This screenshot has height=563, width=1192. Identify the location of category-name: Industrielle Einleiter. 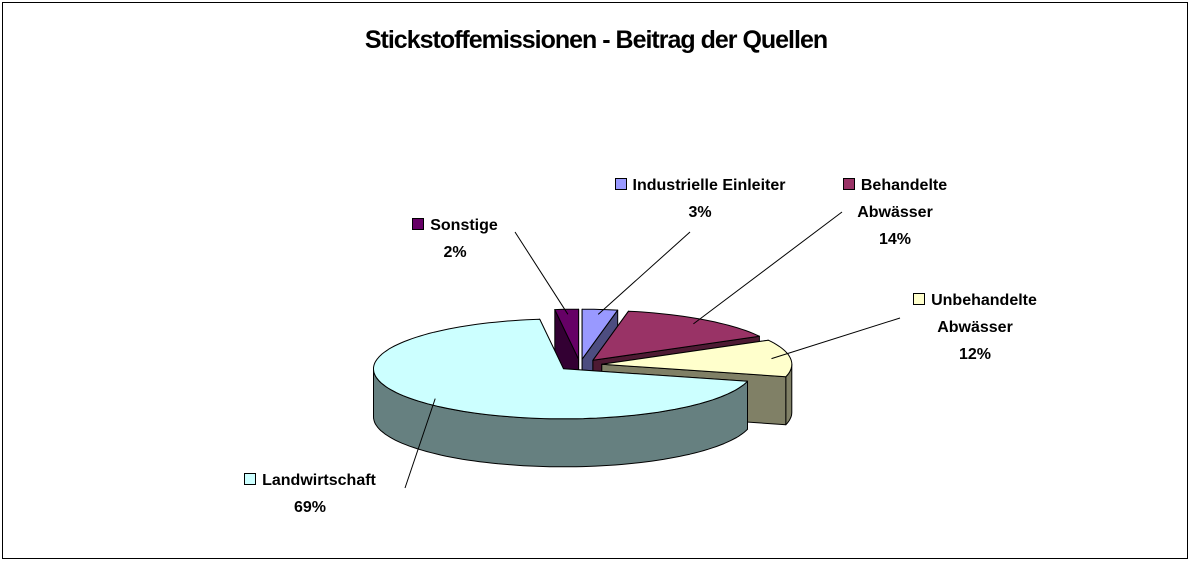
(709, 185).